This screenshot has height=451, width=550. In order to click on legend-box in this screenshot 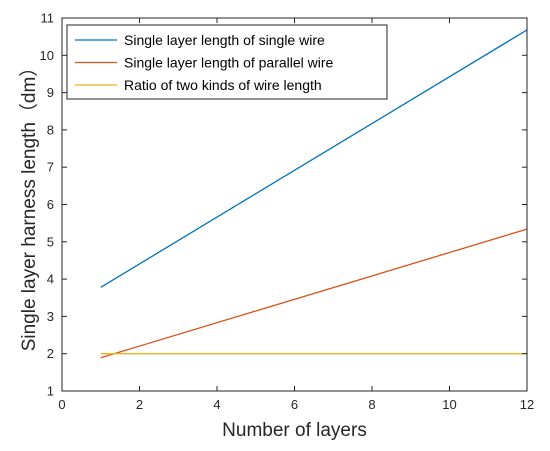, I will do `click(227, 62)`.